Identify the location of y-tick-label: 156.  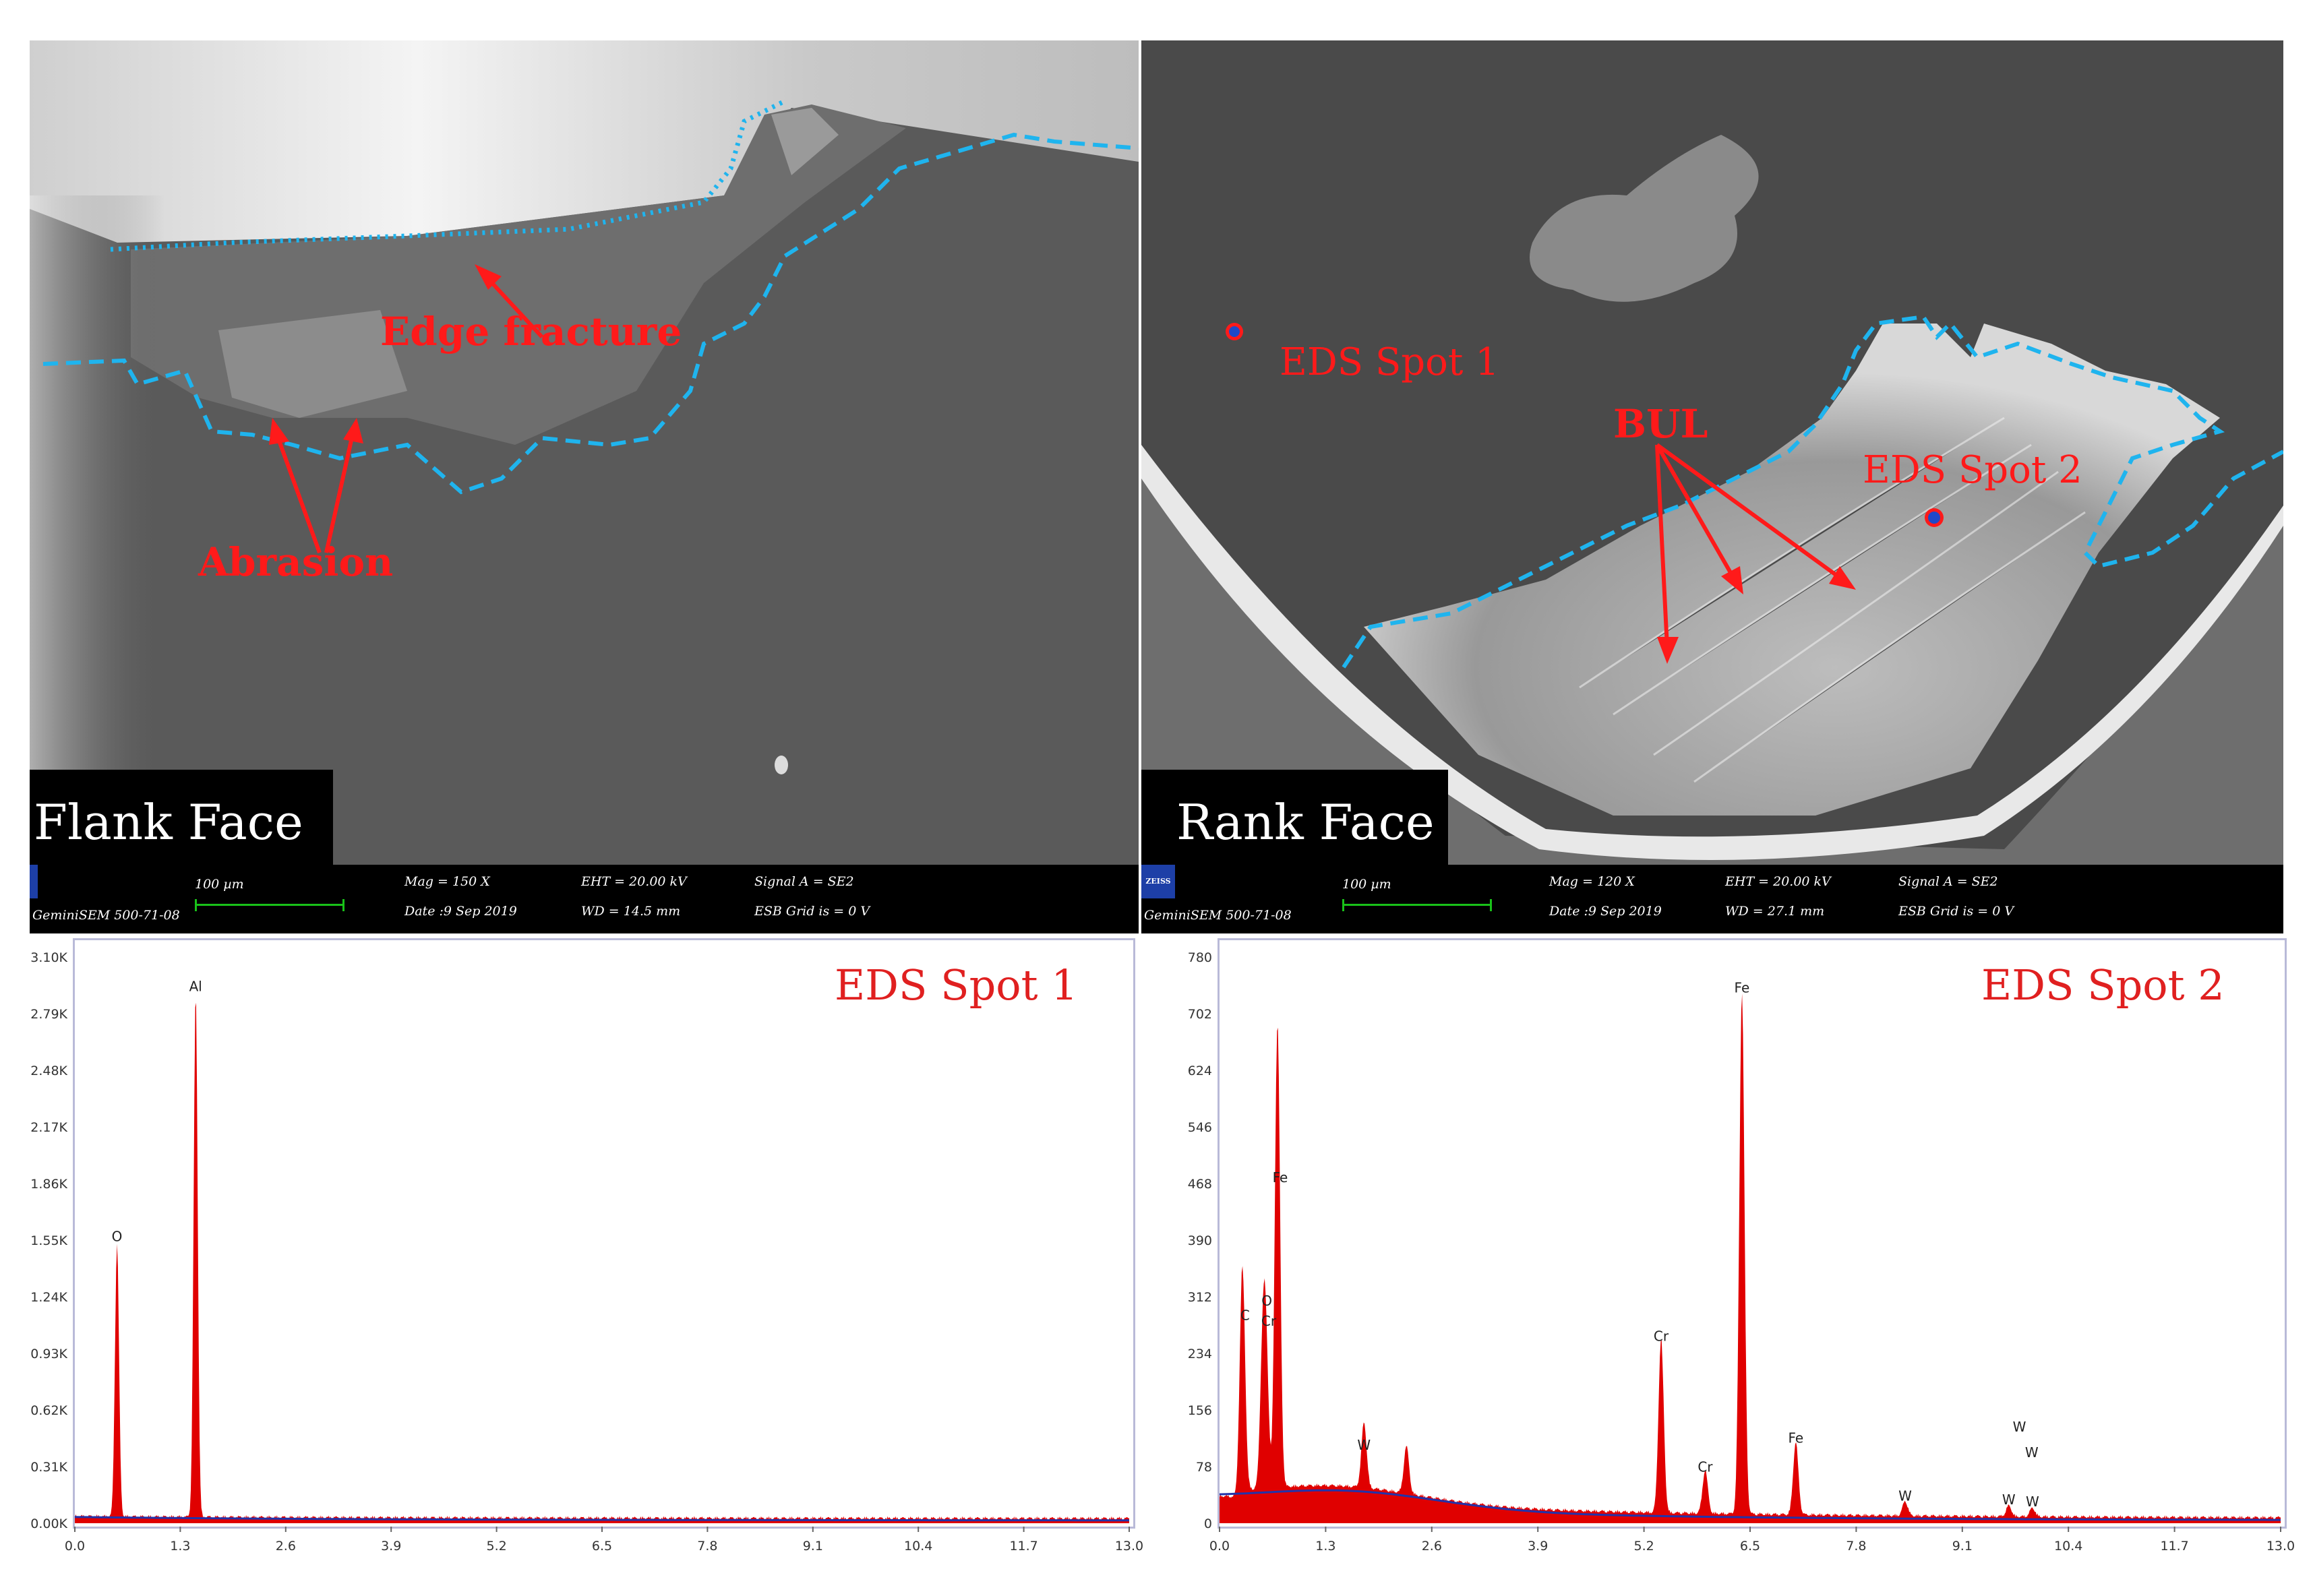
(1200, 1410).